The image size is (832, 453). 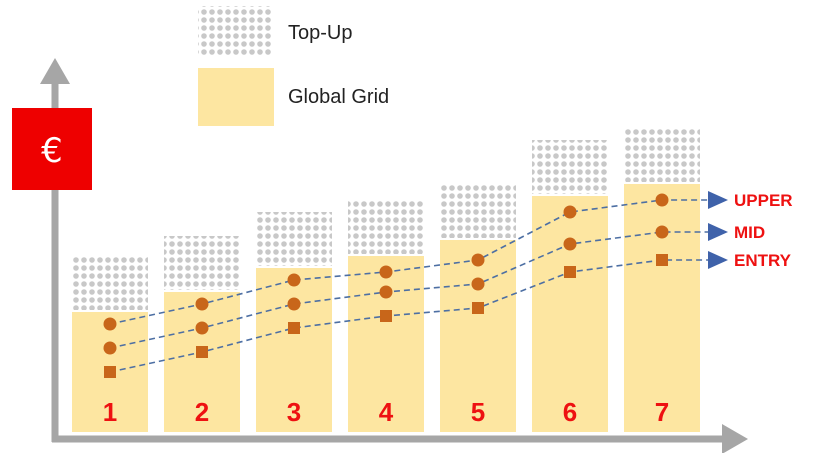 What do you see at coordinates (735, 438) in the screenshot?
I see `x-axis-arrow` at bounding box center [735, 438].